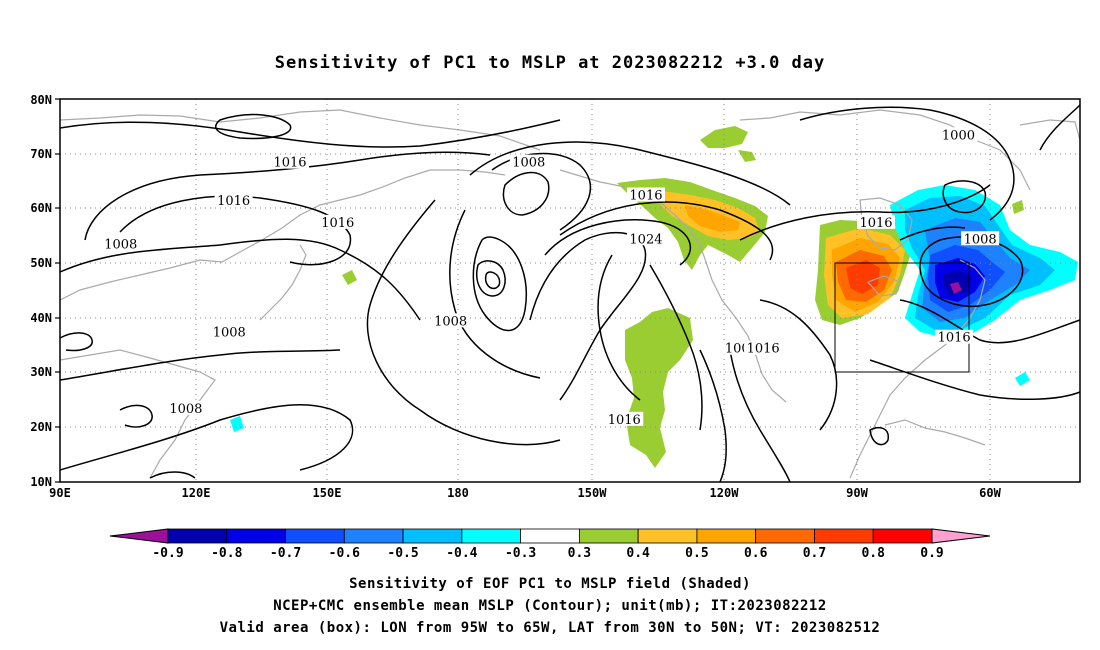 This screenshot has width=1100, height=650. I want to click on coastline-asia-east, so click(282, 235).